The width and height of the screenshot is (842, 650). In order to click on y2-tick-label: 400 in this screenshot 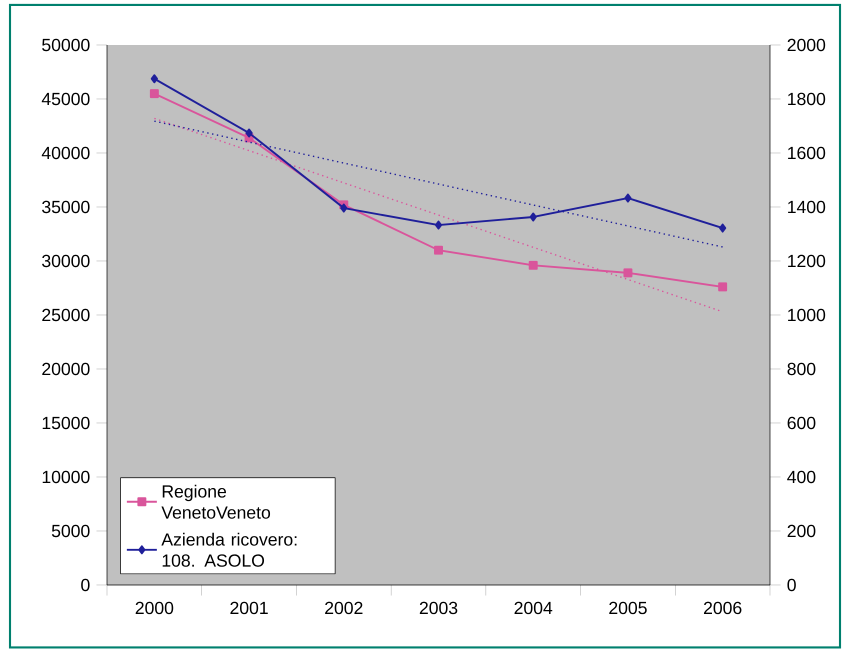, I will do `click(801, 477)`.